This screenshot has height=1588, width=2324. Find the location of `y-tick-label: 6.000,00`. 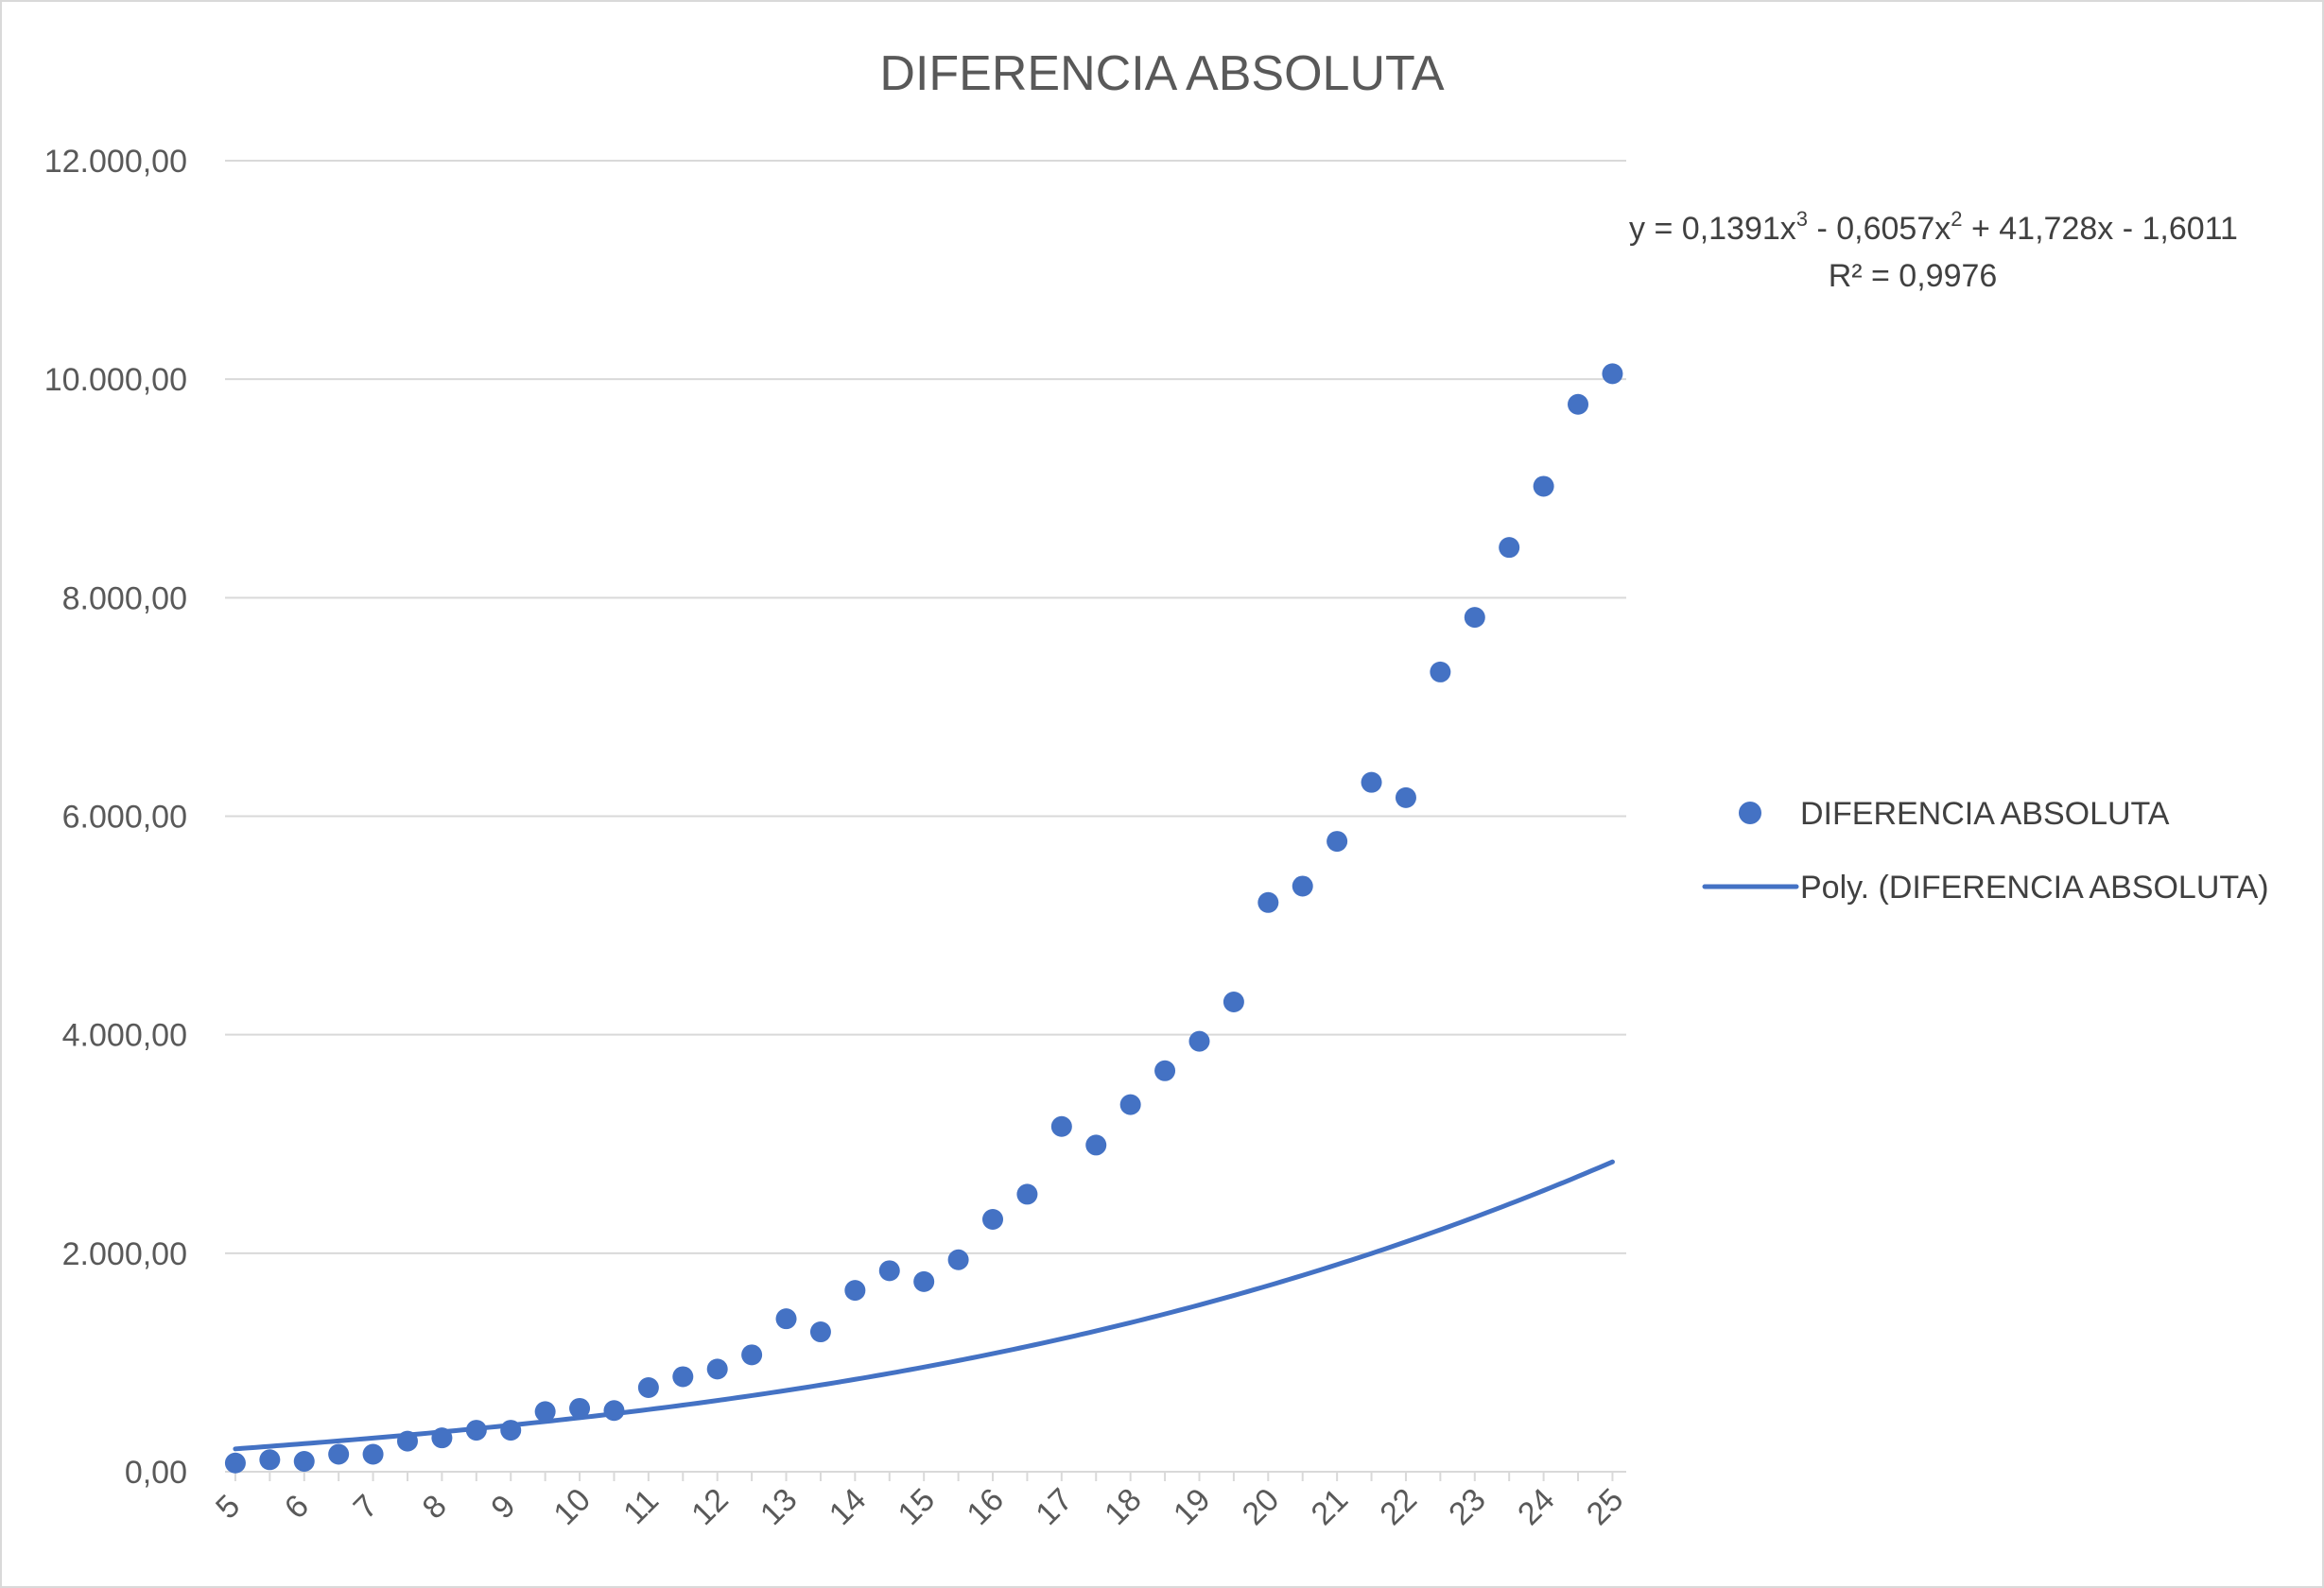

y-tick-label: 6.000,00 is located at coordinates (124, 818).